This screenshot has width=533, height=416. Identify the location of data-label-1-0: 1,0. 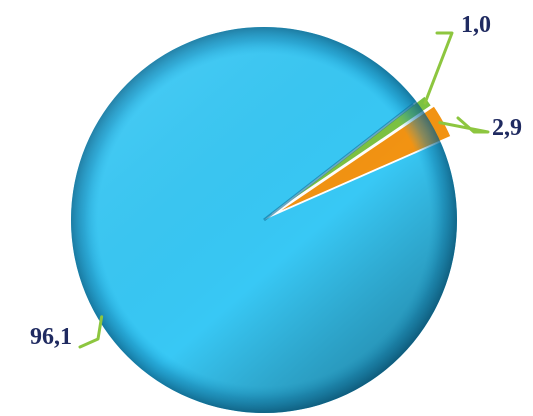
(476, 25).